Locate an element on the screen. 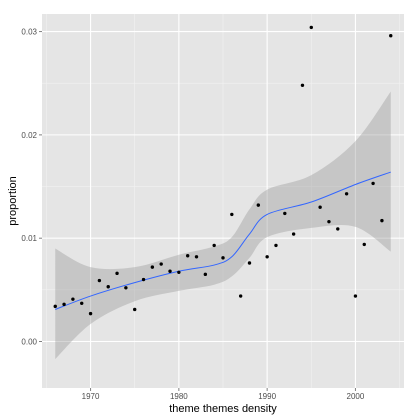  y-tick-label: 0.01 is located at coordinates (29, 238).